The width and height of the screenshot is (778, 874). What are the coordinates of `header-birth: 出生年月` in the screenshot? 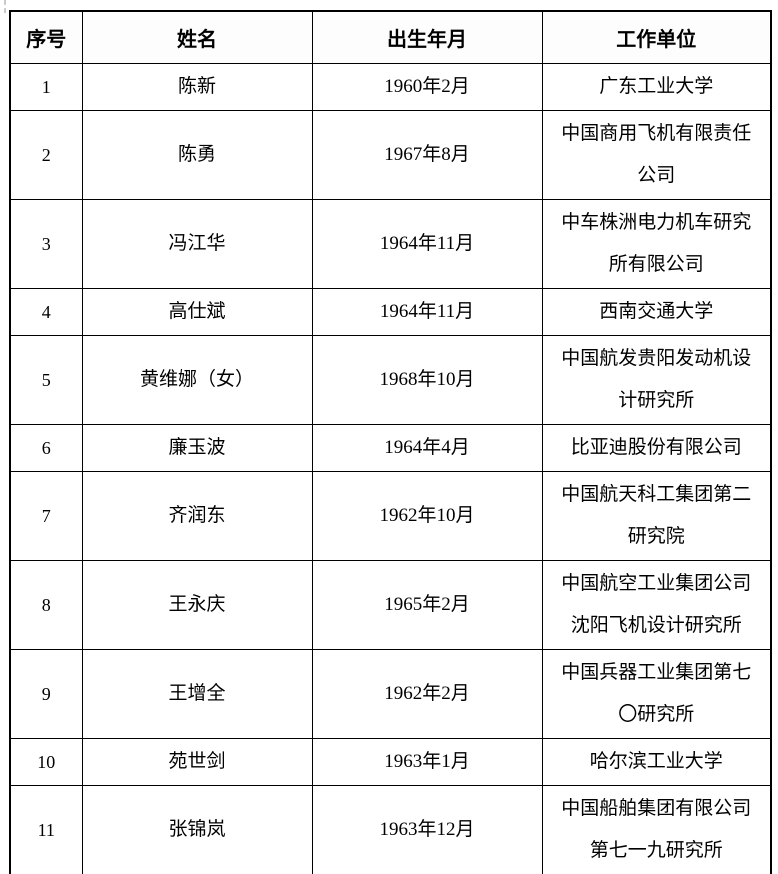 It's located at (427, 37).